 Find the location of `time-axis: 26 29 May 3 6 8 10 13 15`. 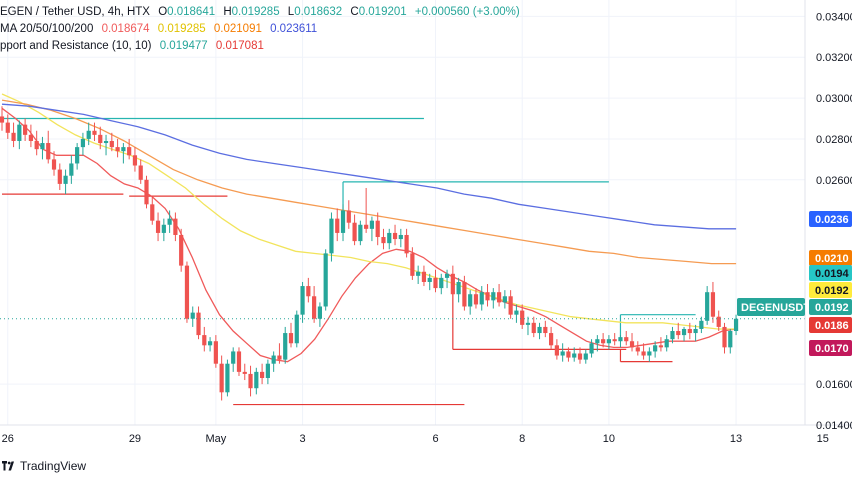

time-axis: 26 29 May 3 6 8 10 13 15 is located at coordinates (415, 439).